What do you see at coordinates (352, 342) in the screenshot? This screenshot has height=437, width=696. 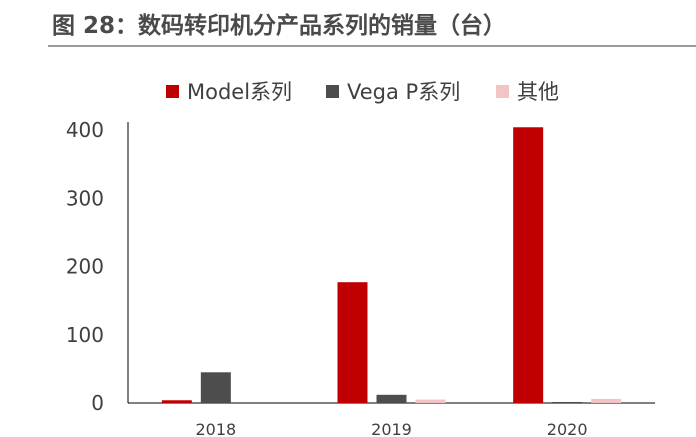 I see `bar-model-2019` at bounding box center [352, 342].